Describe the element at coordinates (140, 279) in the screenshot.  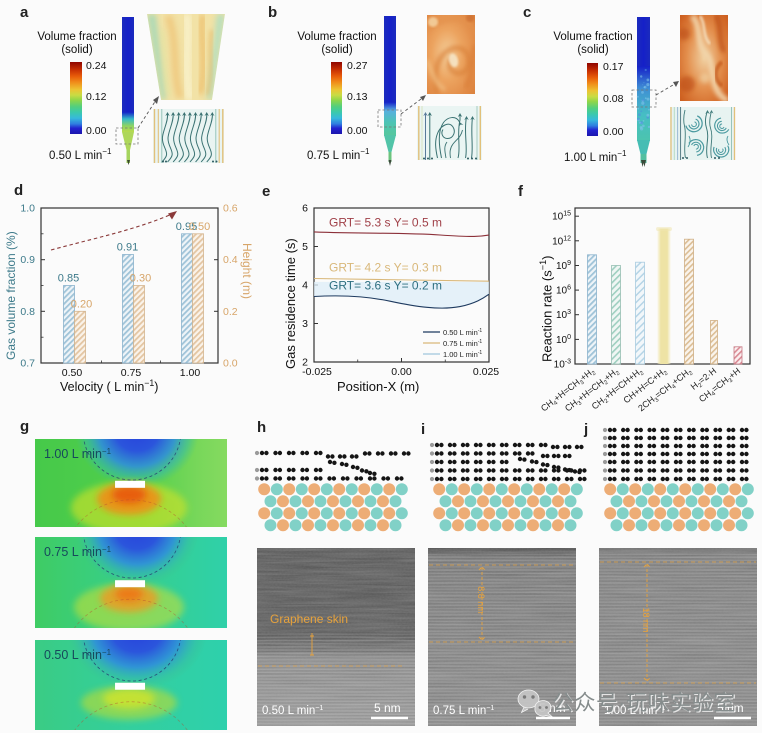
I see `svg-text: 0.30` at that location.